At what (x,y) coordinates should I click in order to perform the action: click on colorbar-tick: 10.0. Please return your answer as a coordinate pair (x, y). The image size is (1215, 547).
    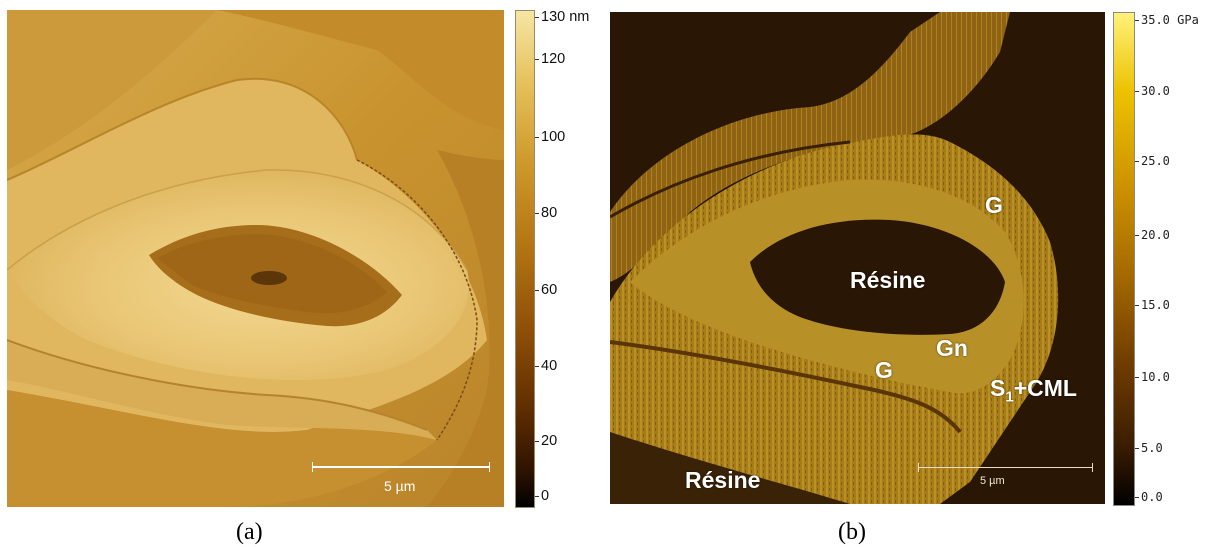
    Looking at the image, I should click on (1155, 377).